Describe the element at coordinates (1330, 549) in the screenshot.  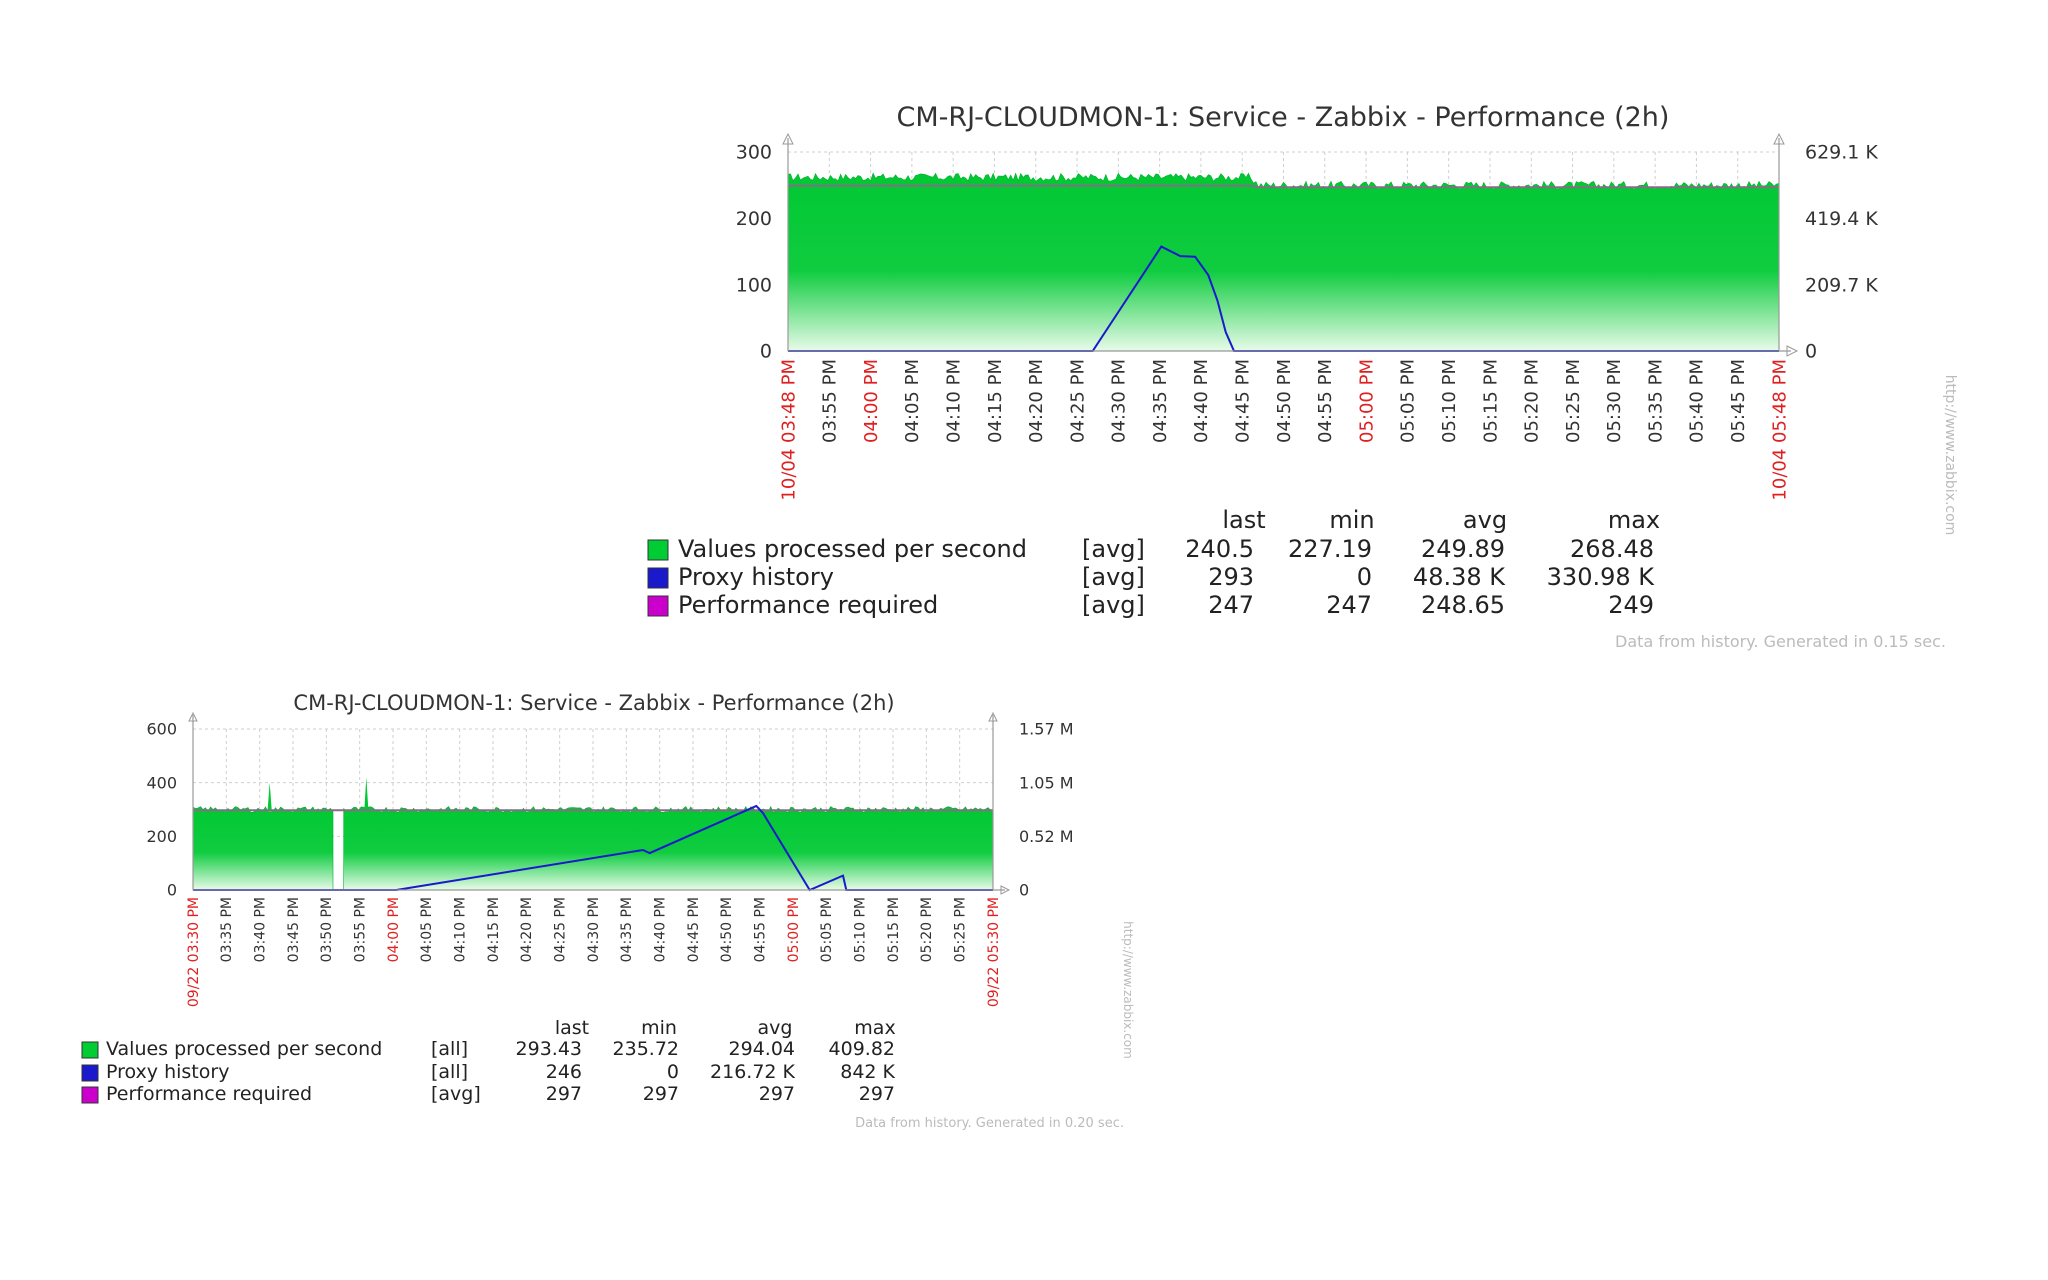
I see `legend-value-min: 227.19` at that location.